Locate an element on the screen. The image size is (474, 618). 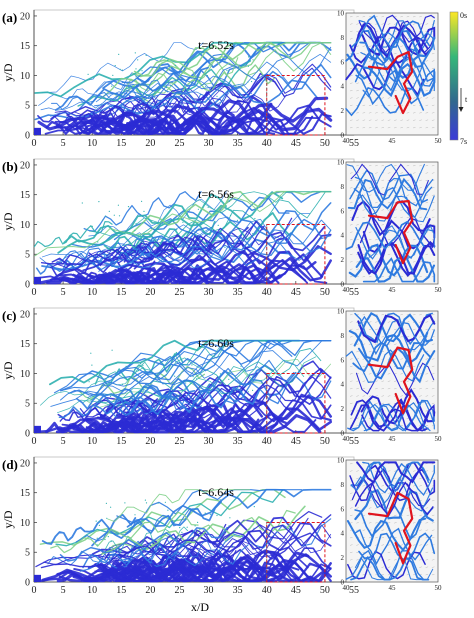
inset-y-tick-label: 6 is located at coordinates (343, 360).